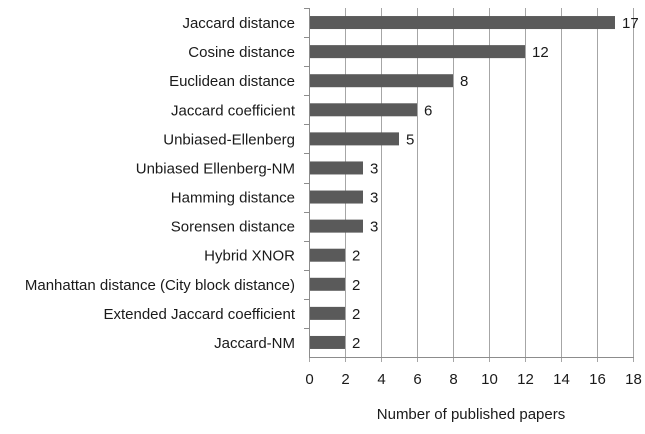 This screenshot has height=434, width=645. What do you see at coordinates (410, 139) in the screenshot?
I see `data-label: 5` at bounding box center [410, 139].